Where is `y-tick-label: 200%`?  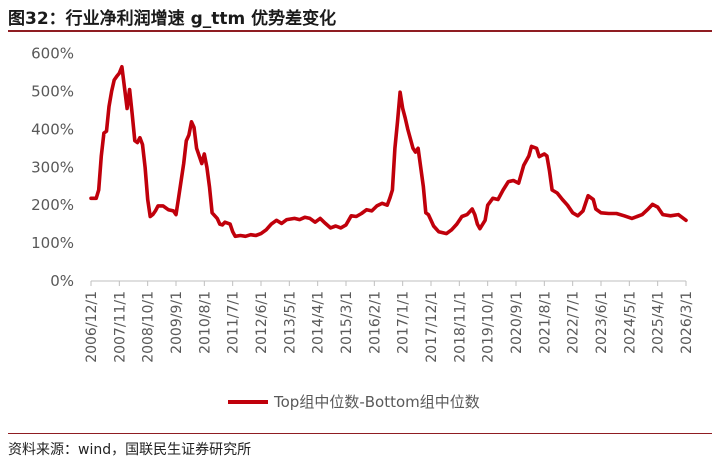
y-tick-label: 200% is located at coordinates (52, 205).